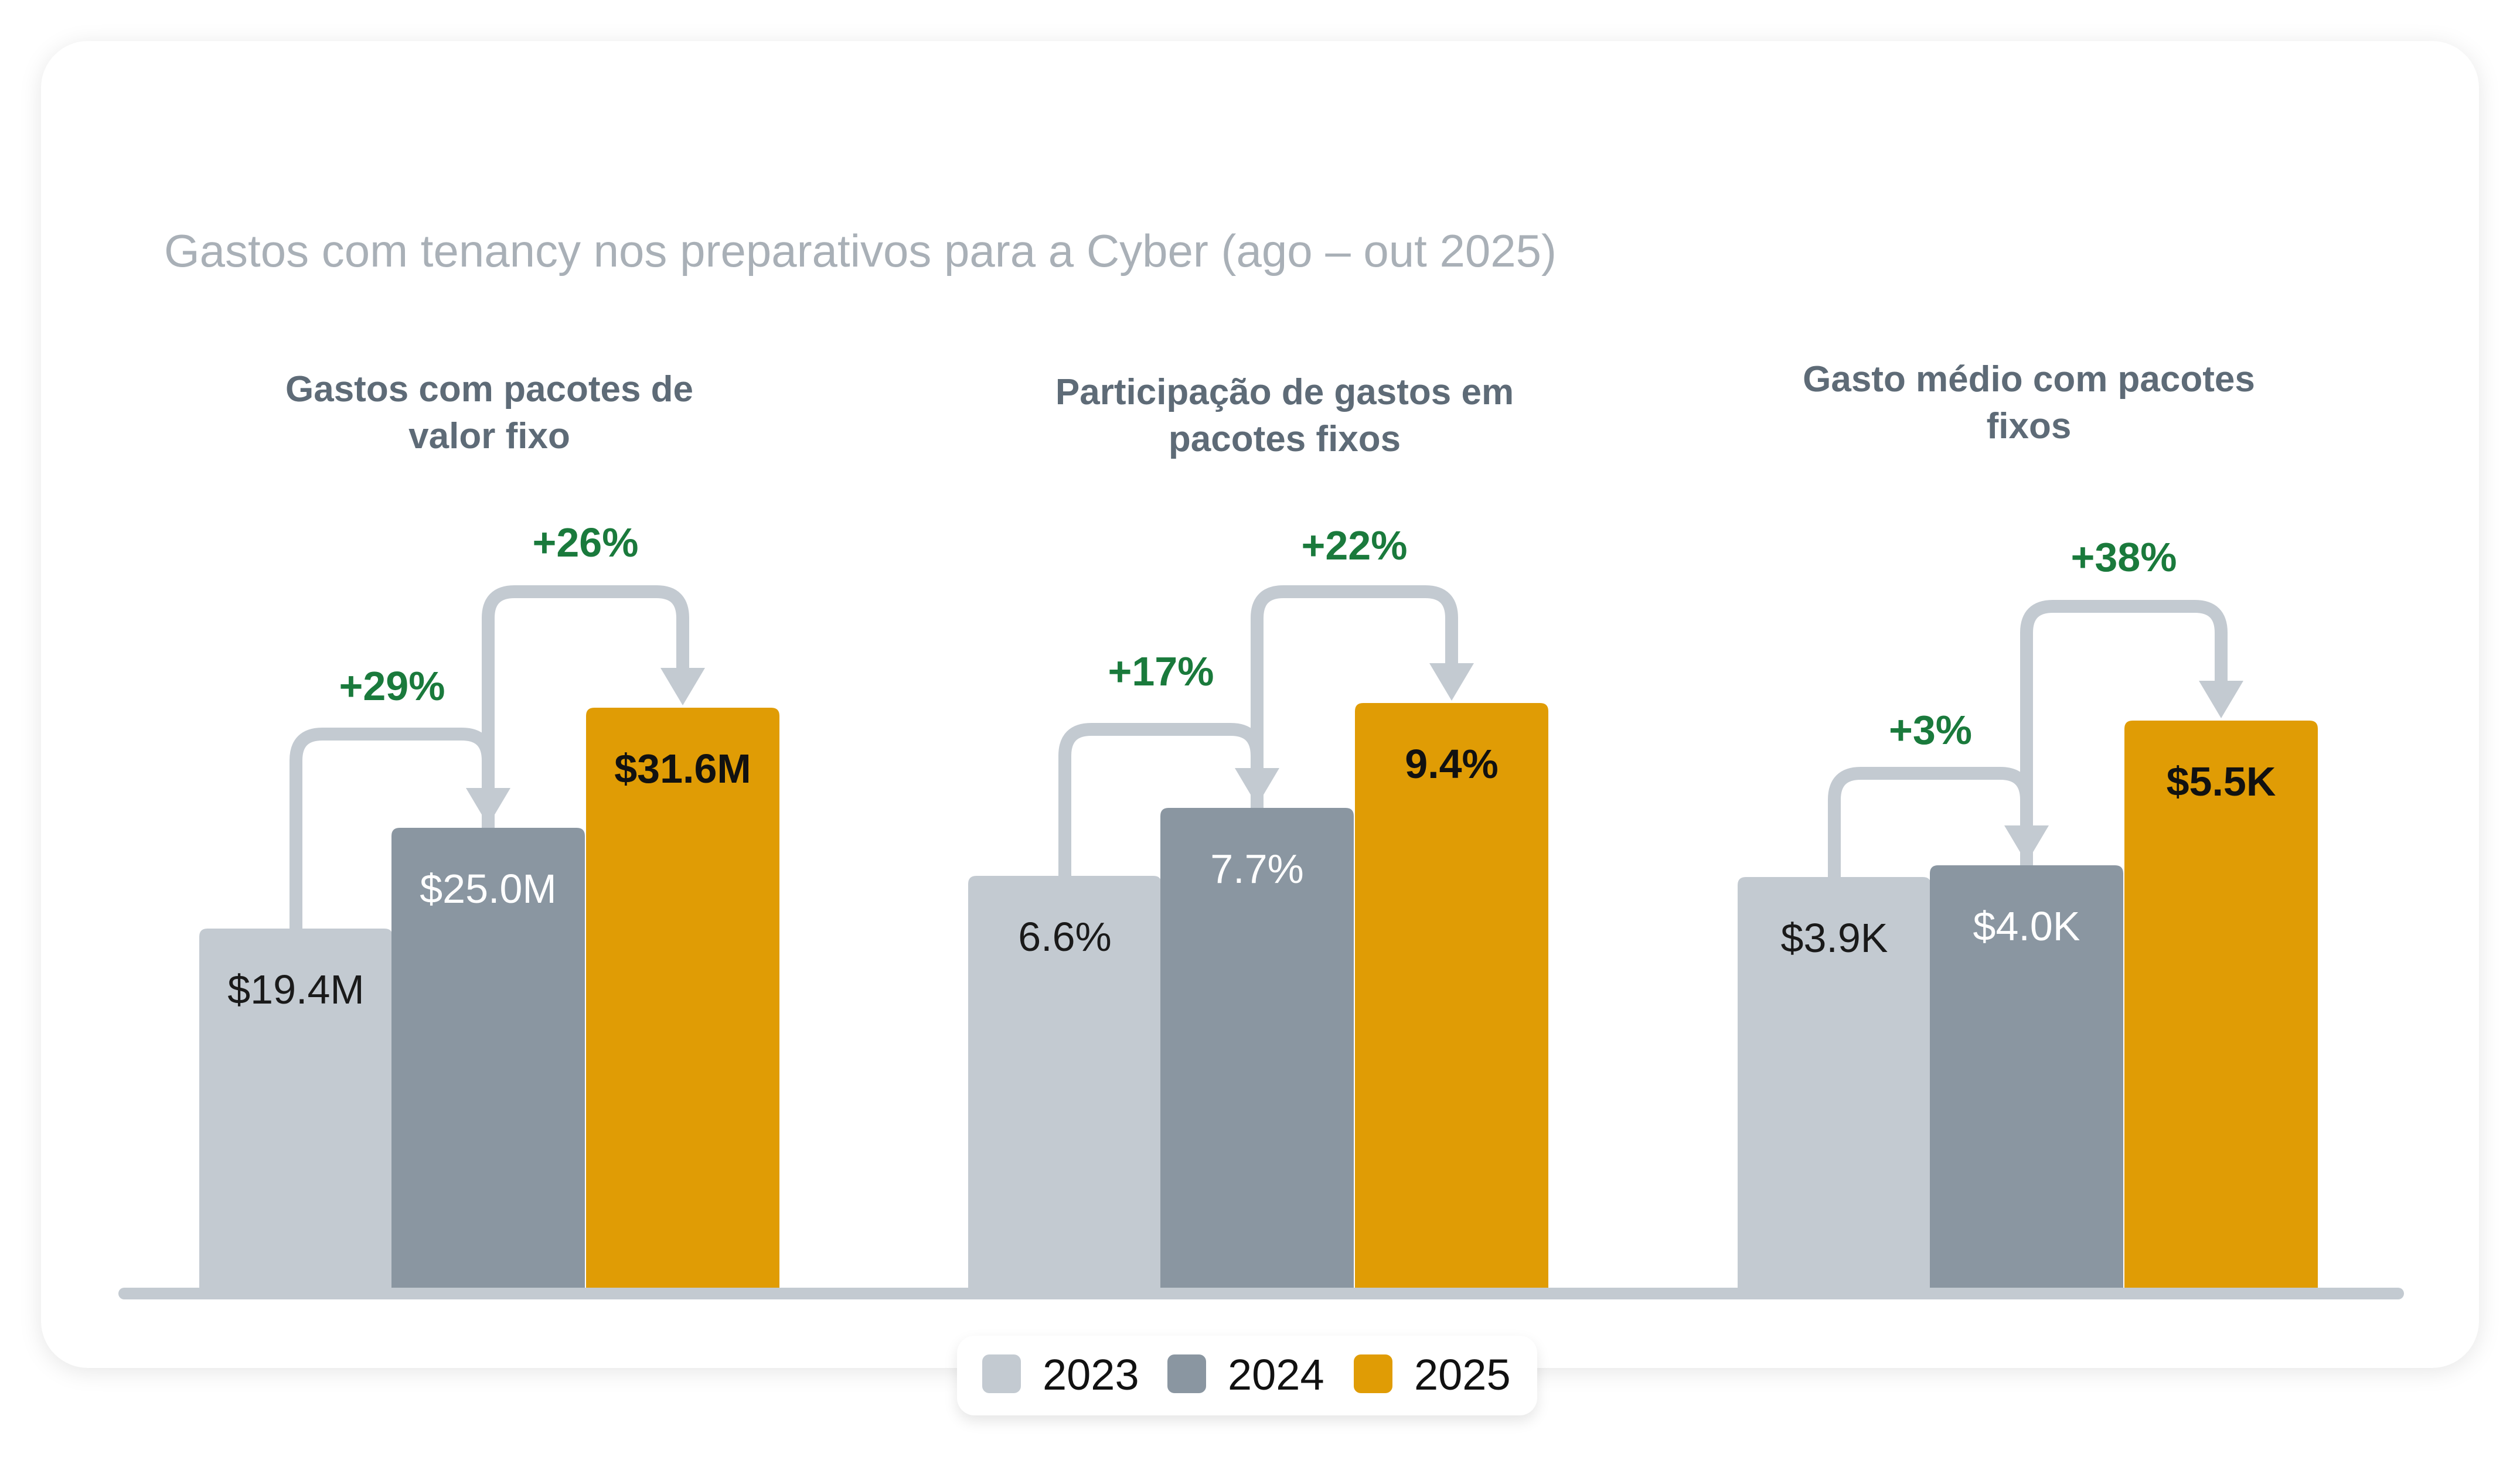 This screenshot has height=1457, width=2520. Describe the element at coordinates (1930, 730) in the screenshot. I see `growth-label: +3%` at that location.